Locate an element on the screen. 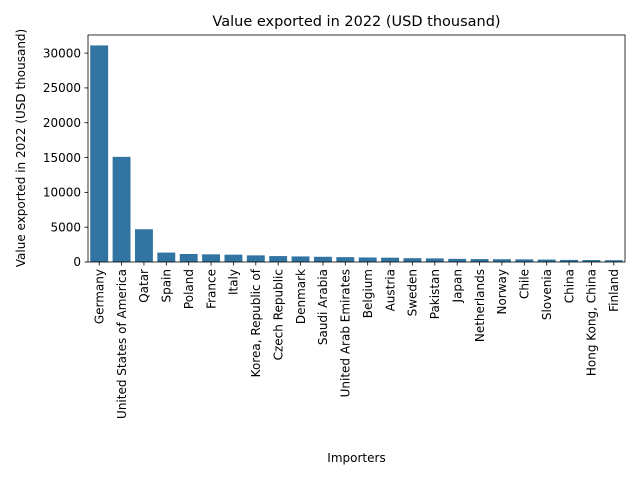  x-tick-label-8: Czech Republic is located at coordinates (278, 314).